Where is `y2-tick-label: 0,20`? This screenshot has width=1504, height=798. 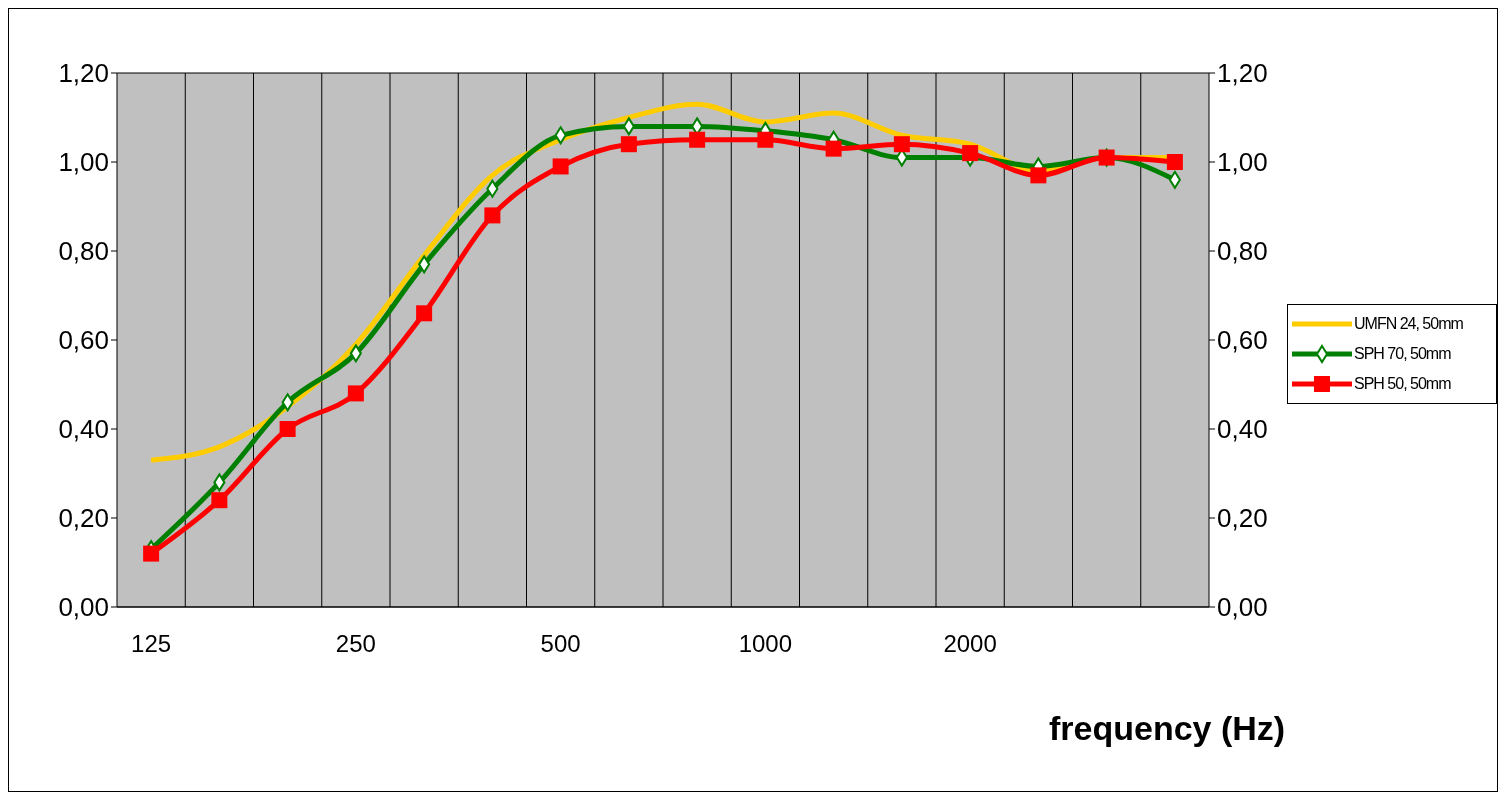
y2-tick-label: 0,20 is located at coordinates (1242, 518).